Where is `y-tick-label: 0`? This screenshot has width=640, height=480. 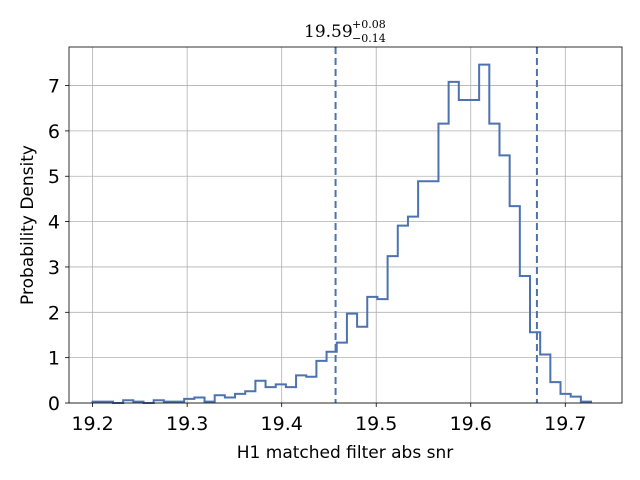 y-tick-label: 0 is located at coordinates (54, 404).